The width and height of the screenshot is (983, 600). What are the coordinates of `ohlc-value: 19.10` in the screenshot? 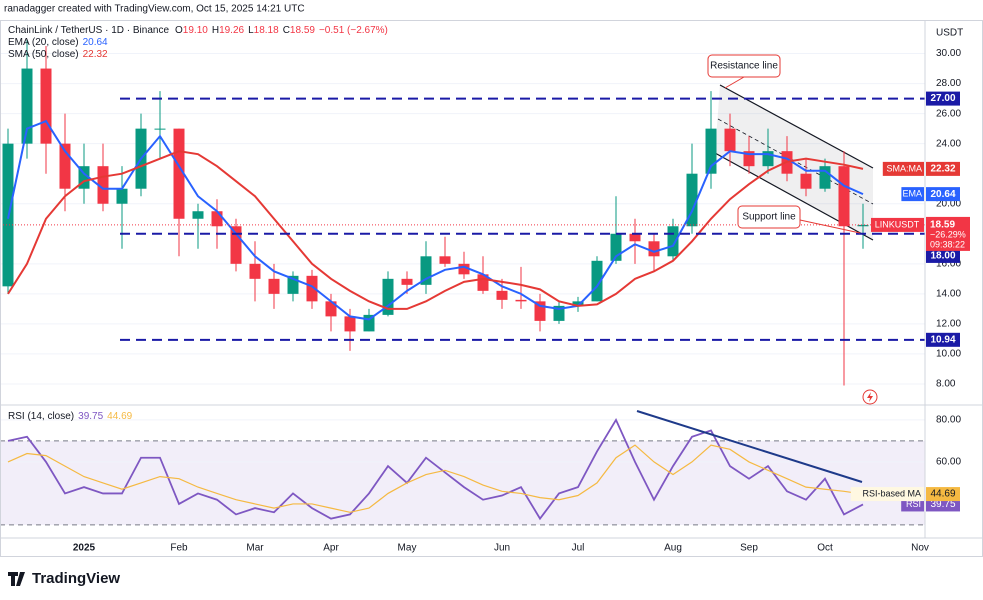 It's located at (195, 30).